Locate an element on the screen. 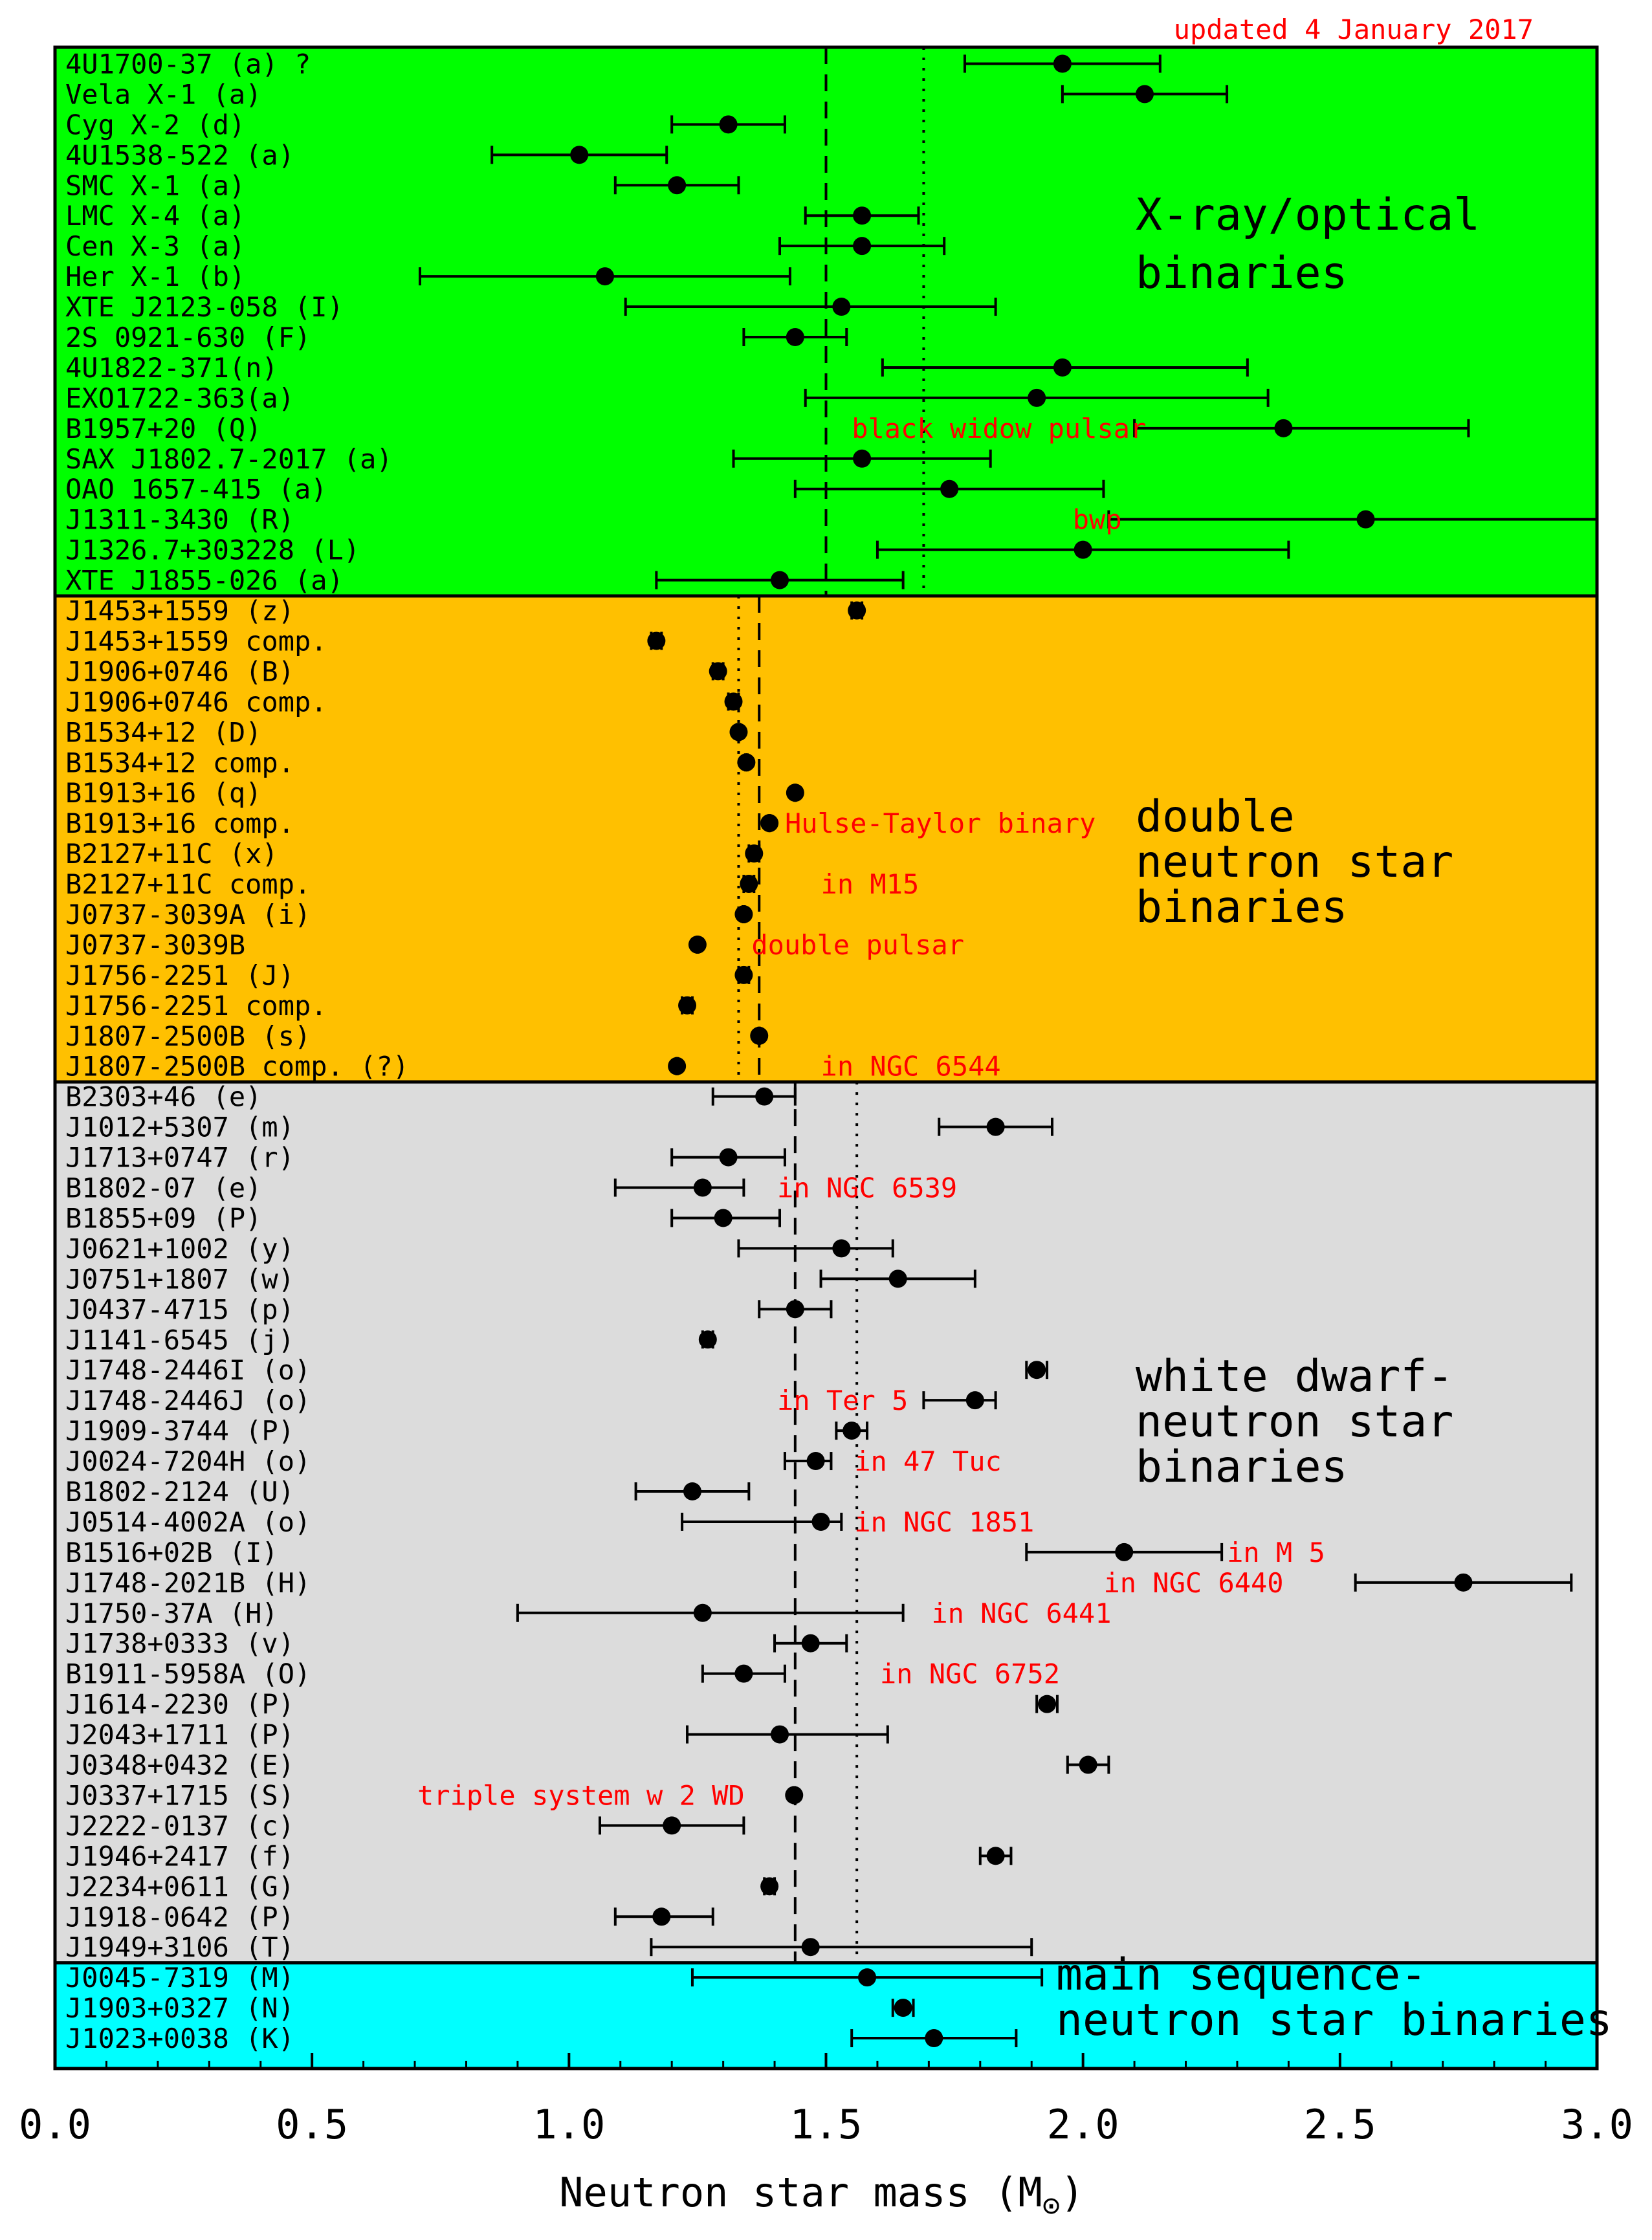 The image size is (1652, 2240). row-label: J1906+0746 comp. is located at coordinates (196, 702).